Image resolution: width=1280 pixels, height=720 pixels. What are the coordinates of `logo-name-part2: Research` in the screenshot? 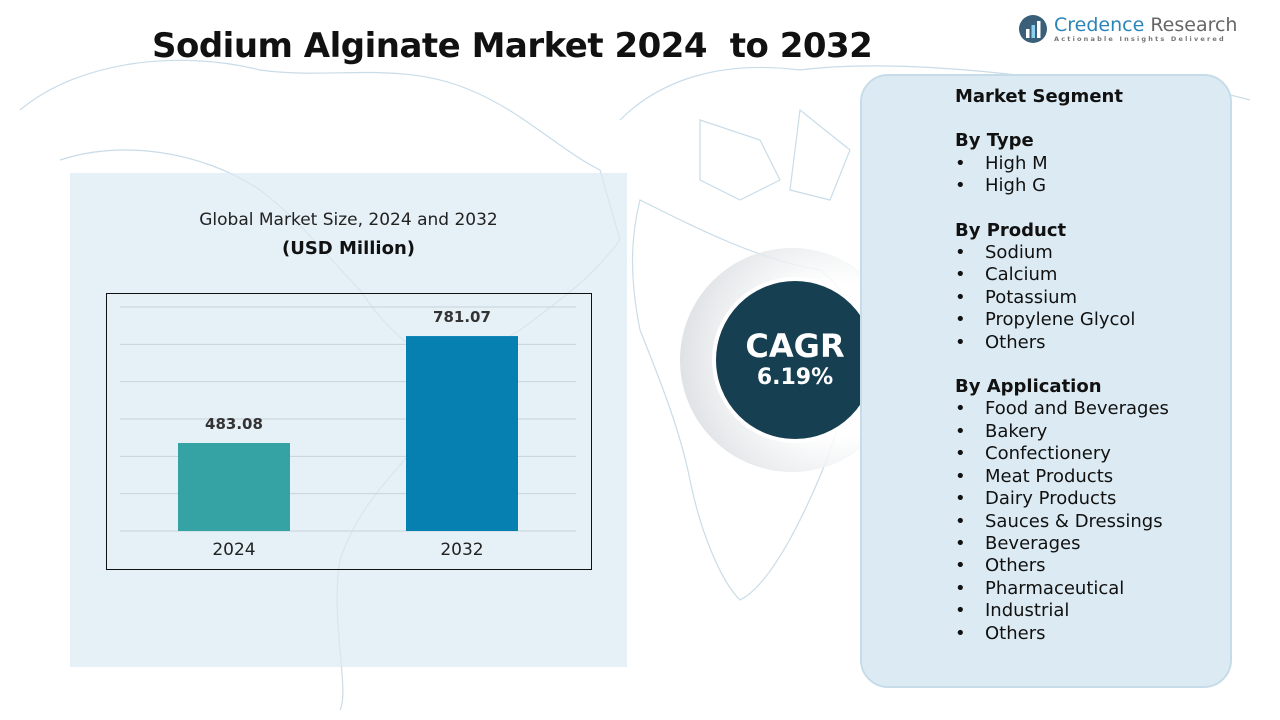 It's located at (1191, 25).